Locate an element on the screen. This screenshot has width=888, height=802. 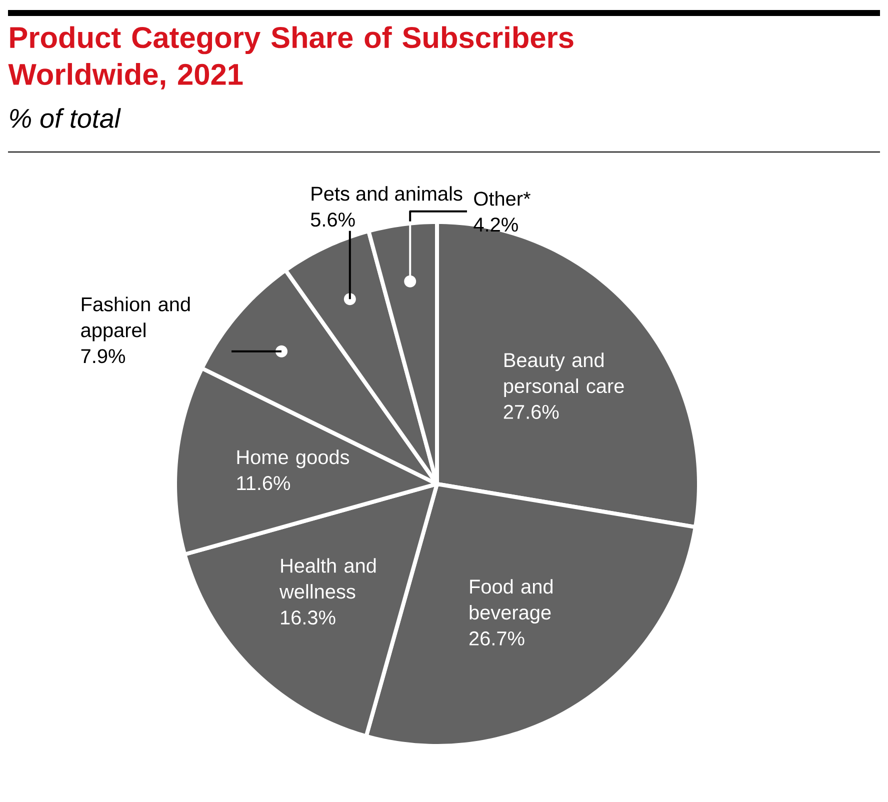
data-label: 7.9% is located at coordinates (103, 356).